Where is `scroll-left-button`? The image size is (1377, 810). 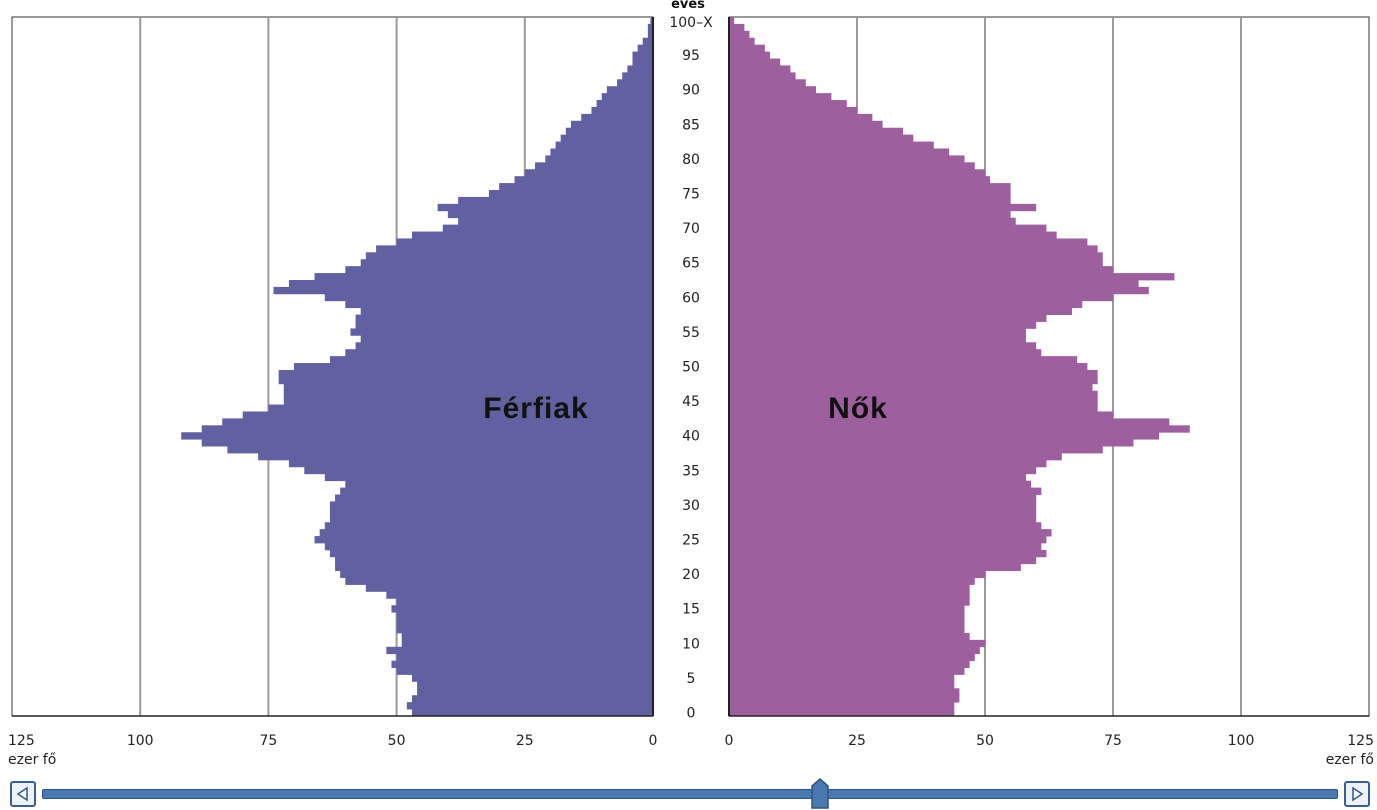
scroll-left-button is located at coordinates (23, 794).